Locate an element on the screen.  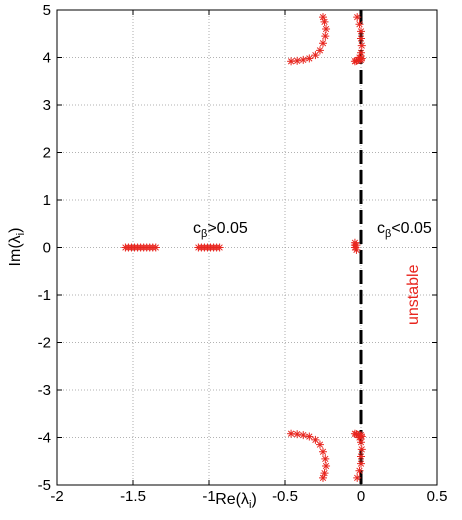
annotation-right-rest: <0.05 is located at coordinates (411, 228).